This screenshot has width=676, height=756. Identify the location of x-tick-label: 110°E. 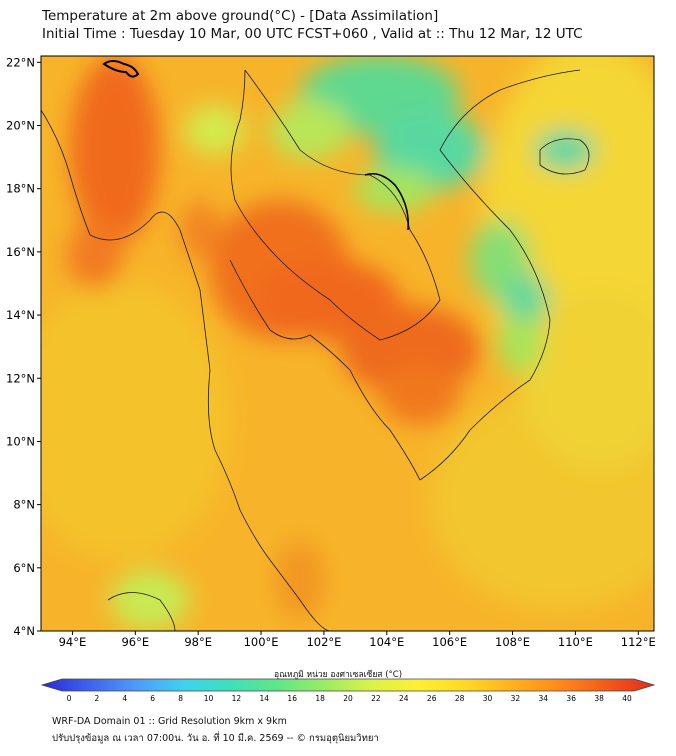
(575, 642).